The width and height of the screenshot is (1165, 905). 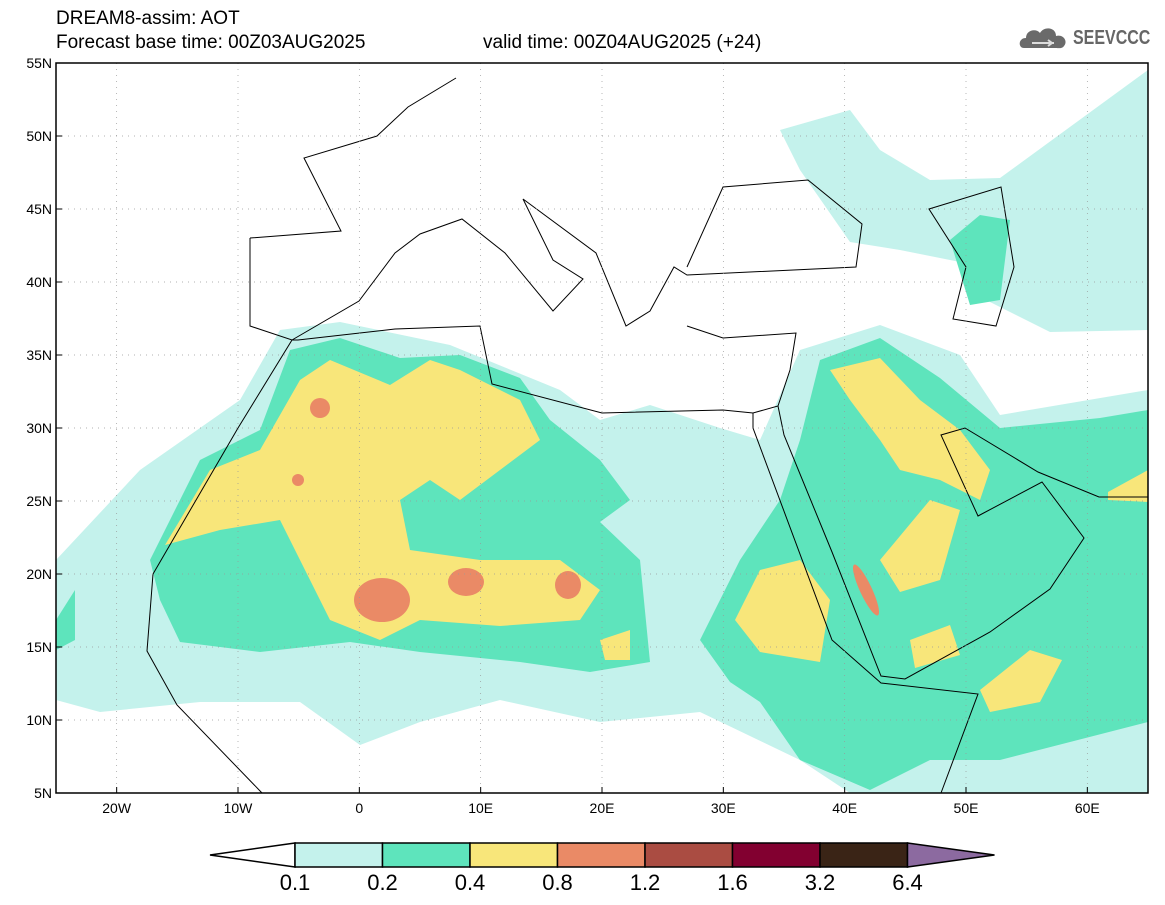 I want to click on colorbar-label: 3.2, so click(x=820, y=882).